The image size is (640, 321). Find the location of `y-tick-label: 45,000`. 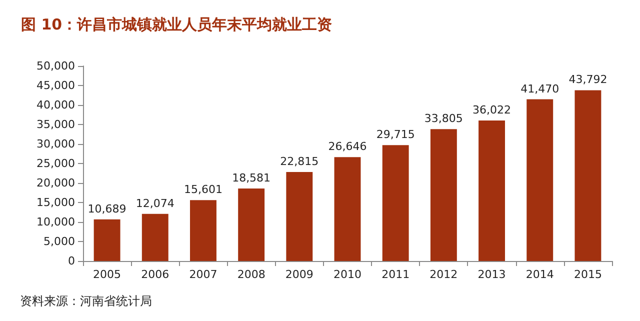

y-tick-label: 45,000 is located at coordinates (55, 85).